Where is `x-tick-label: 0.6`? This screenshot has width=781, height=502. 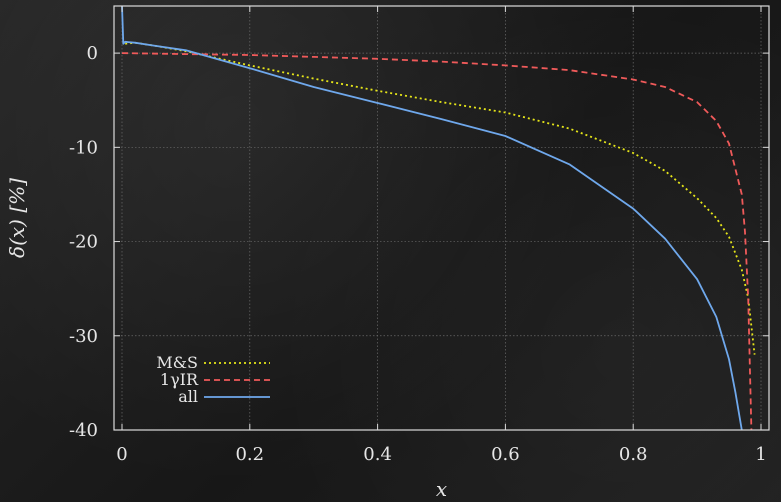 x-tick-label: 0.6 is located at coordinates (505, 454).